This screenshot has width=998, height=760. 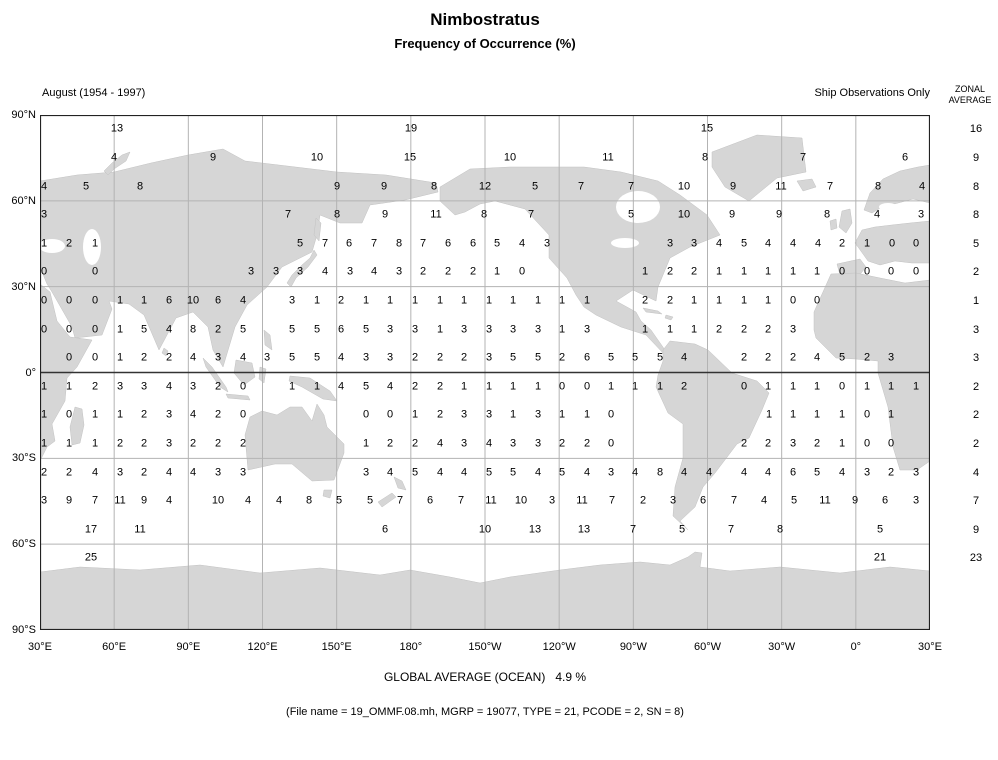 I want to click on grid-value: 13, so click(x=584, y=529).